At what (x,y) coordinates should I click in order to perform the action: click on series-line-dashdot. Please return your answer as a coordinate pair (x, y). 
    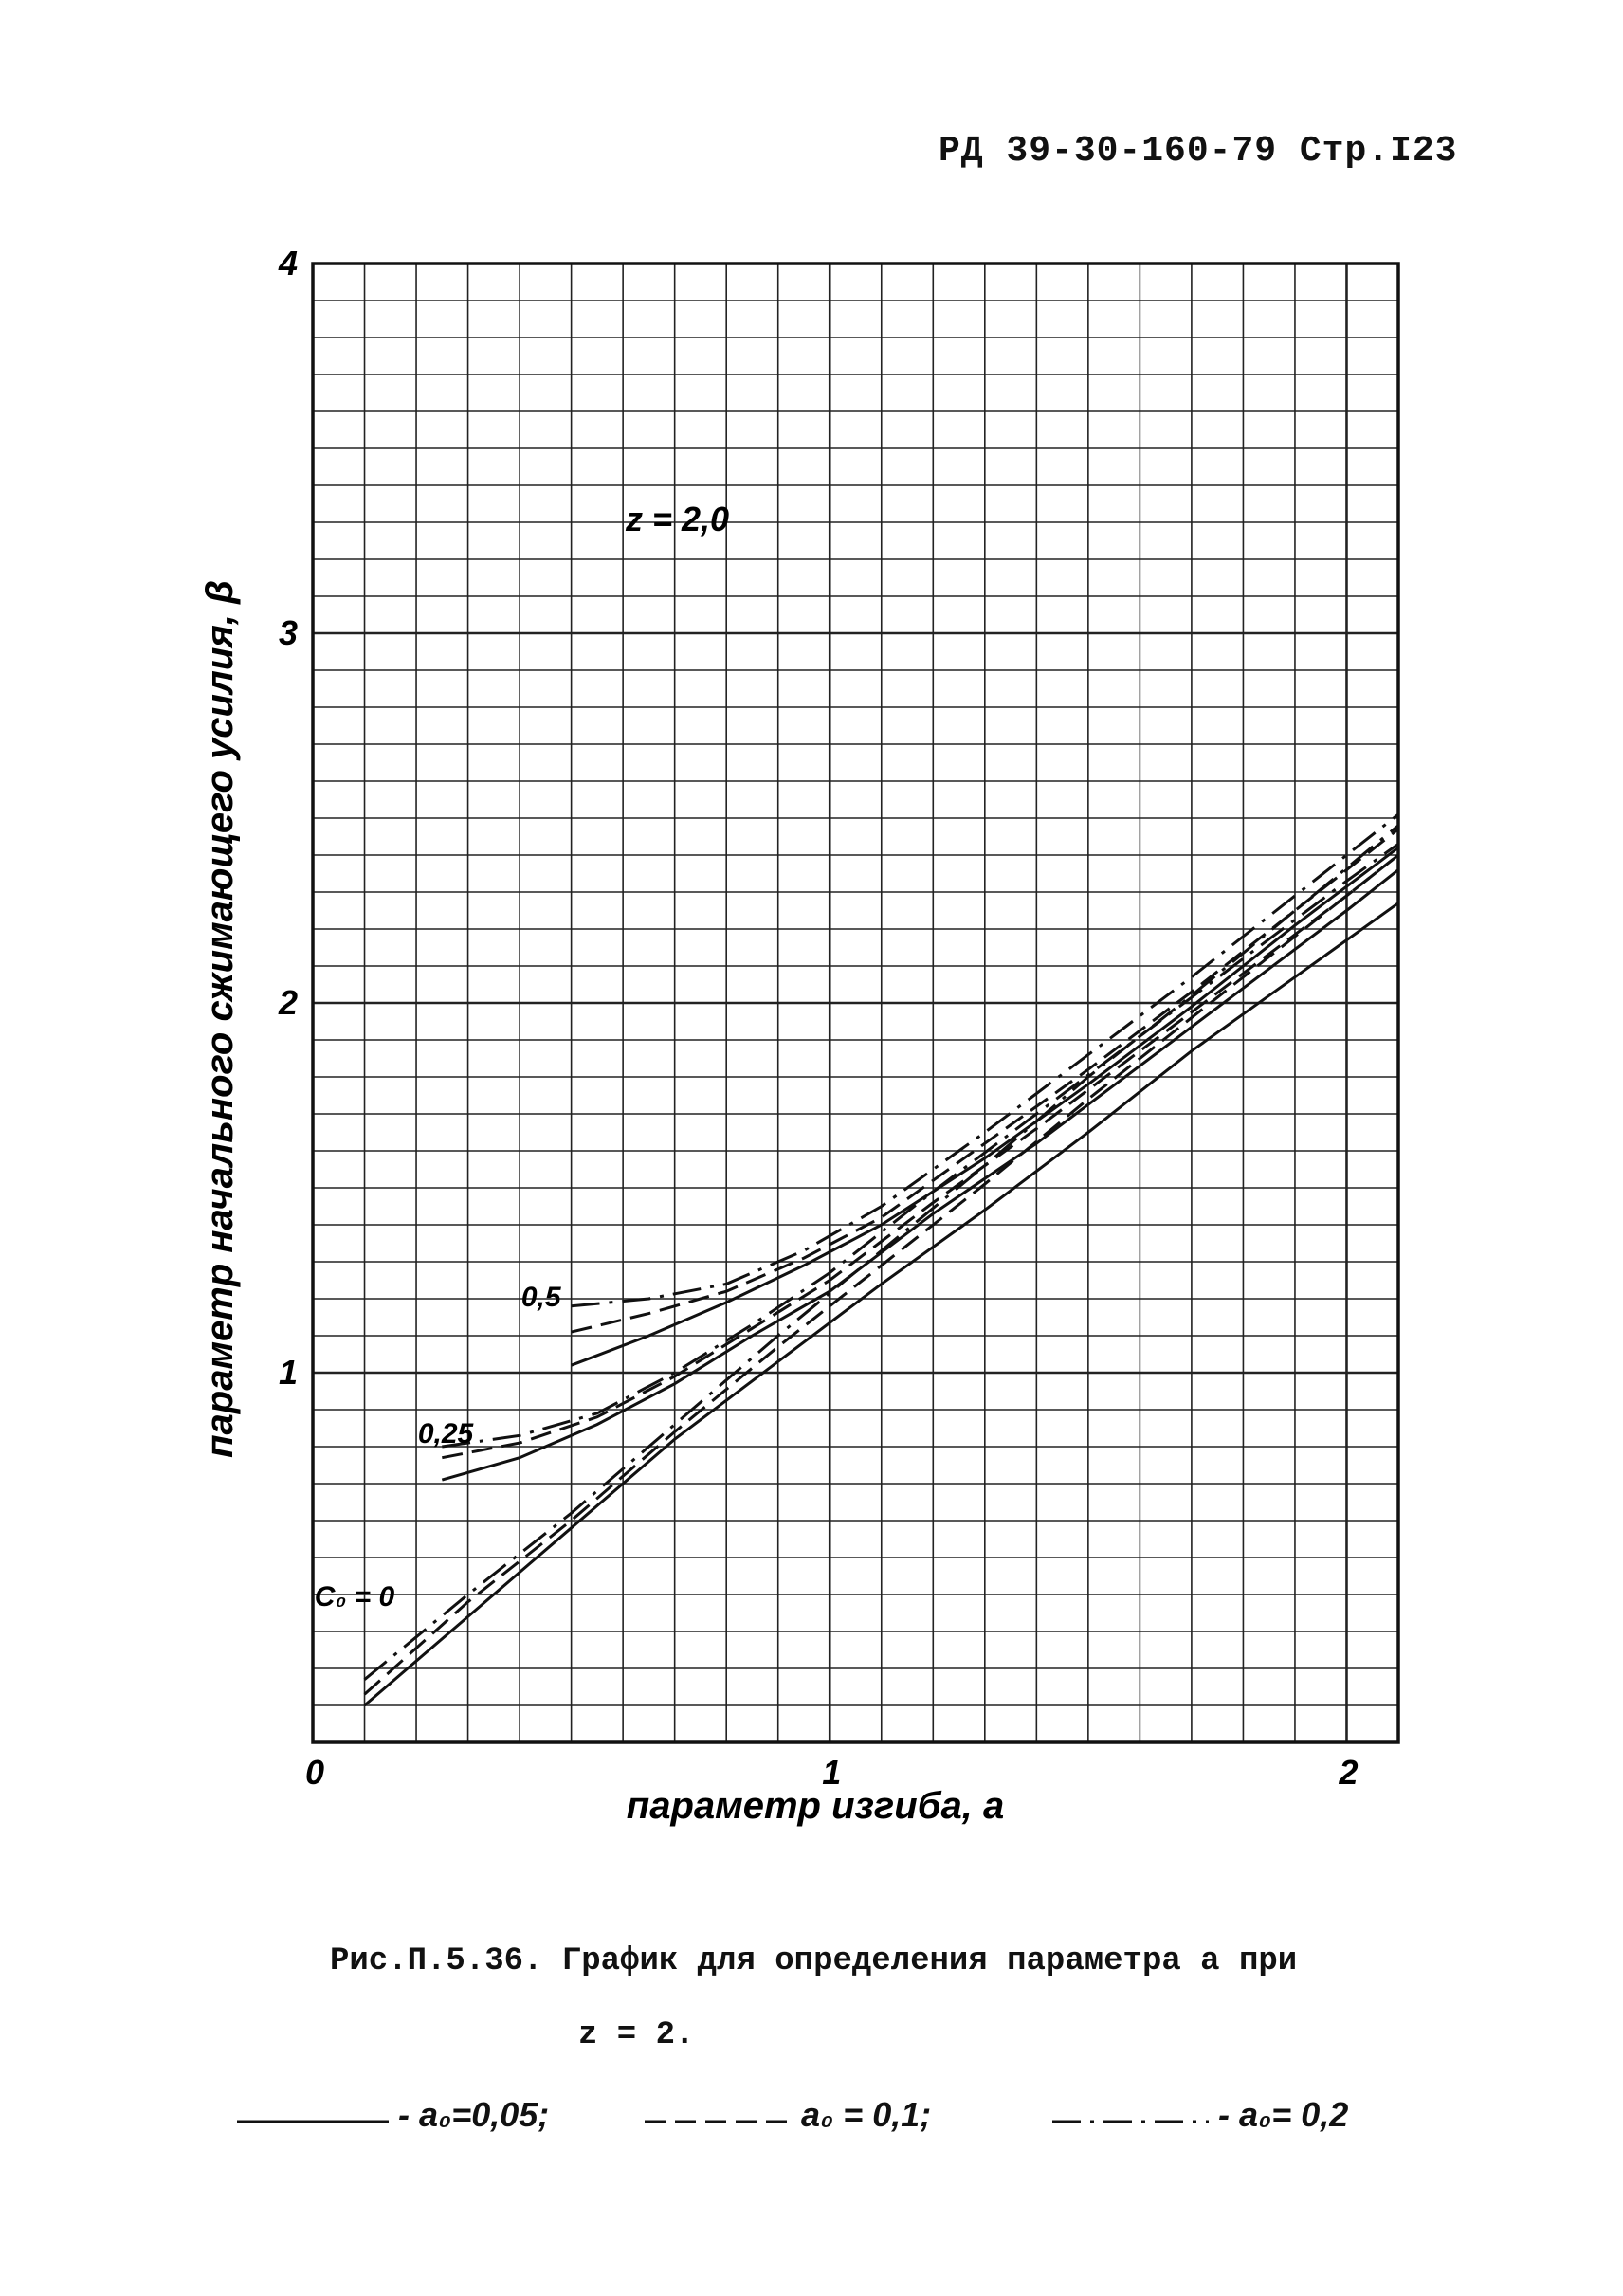
    Looking at the image, I should click on (985, 1060).